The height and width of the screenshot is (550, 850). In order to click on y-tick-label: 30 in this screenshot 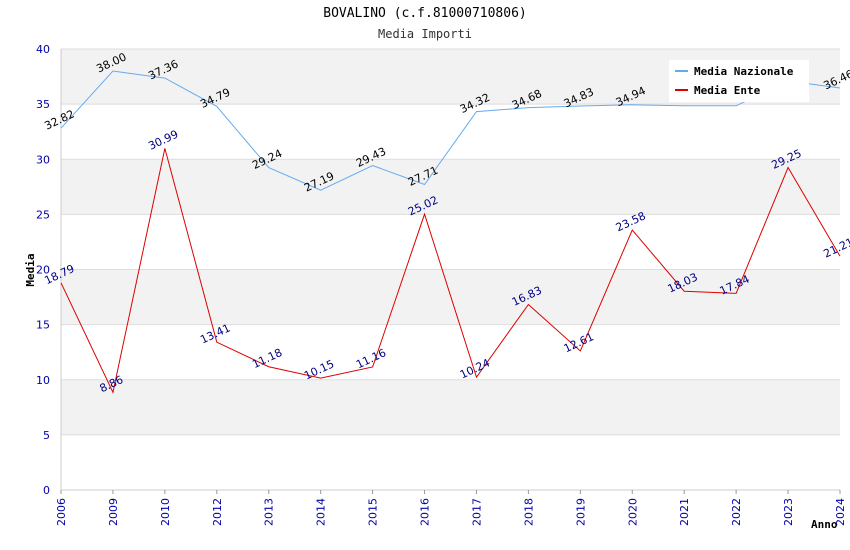, I will do `click(43, 159)`.